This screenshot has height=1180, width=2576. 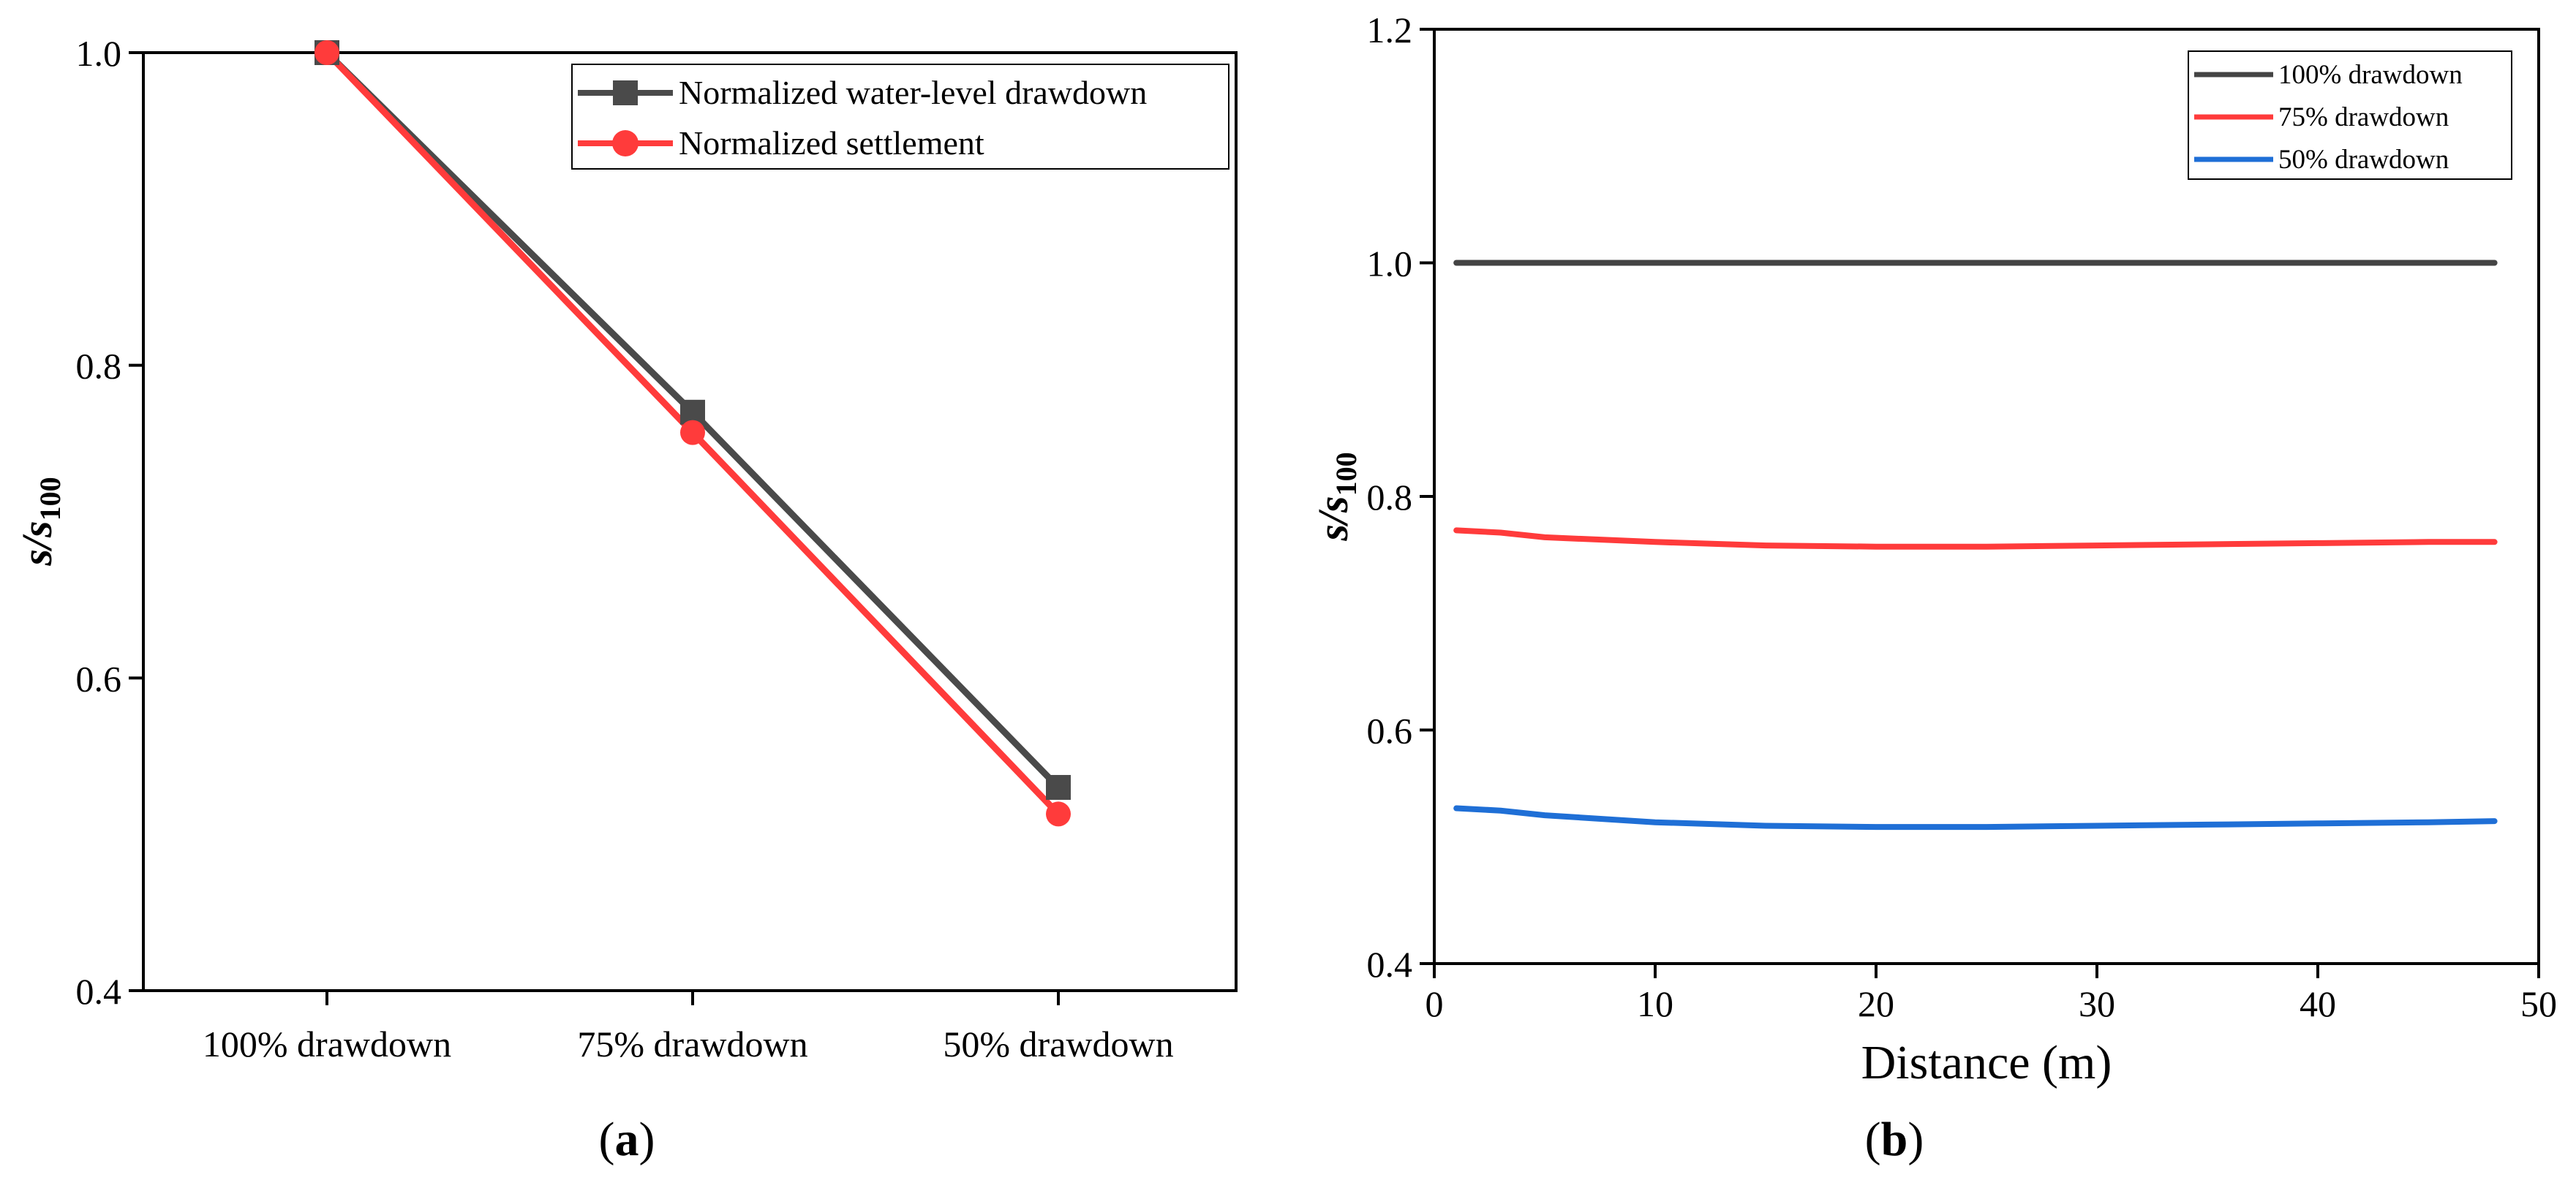 I want to click on legend-label-settlement: Normalized settlement, so click(x=831, y=143).